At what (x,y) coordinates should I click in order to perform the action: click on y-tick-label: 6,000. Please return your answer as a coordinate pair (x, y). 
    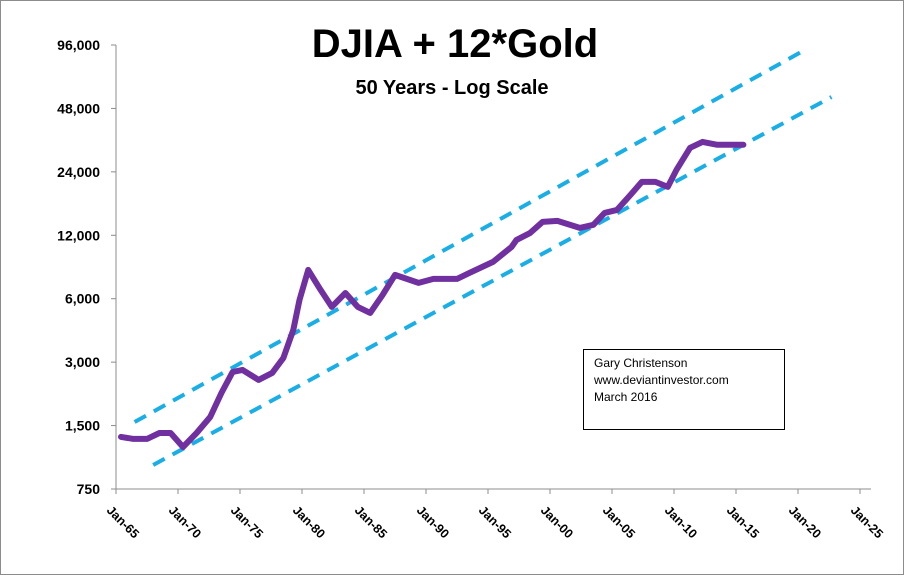
    Looking at the image, I should click on (82, 299).